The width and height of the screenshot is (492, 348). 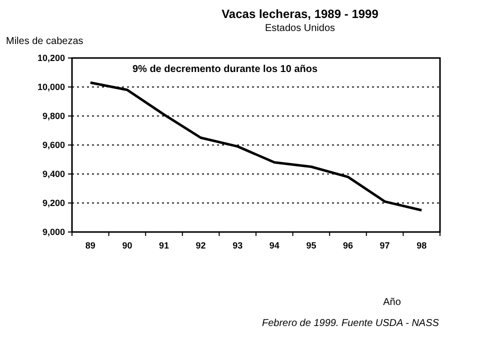 I want to click on annotation: 9% de decremento durante los 10 años, so click(x=225, y=69).